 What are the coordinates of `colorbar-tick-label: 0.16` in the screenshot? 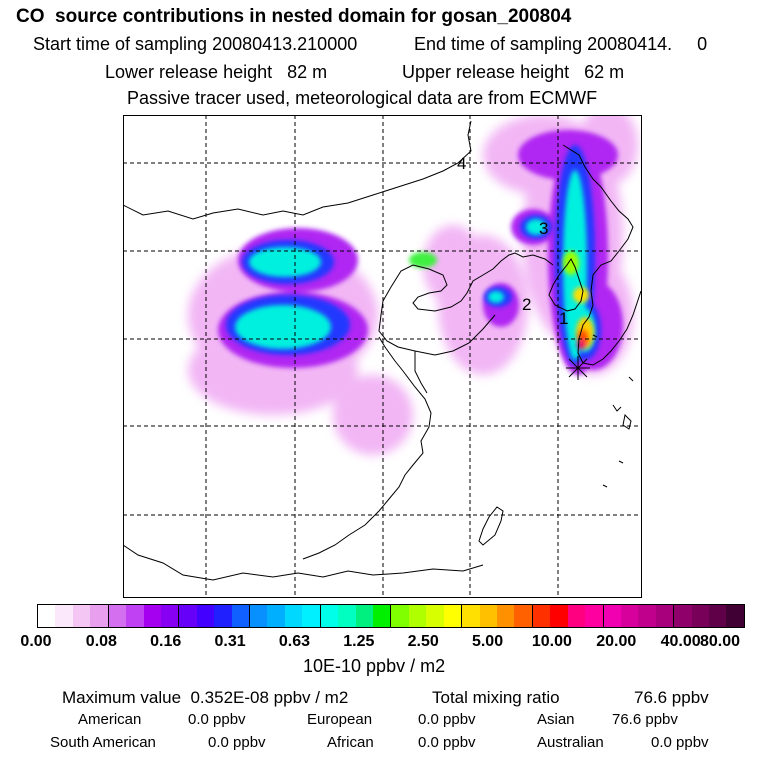 It's located at (166, 641).